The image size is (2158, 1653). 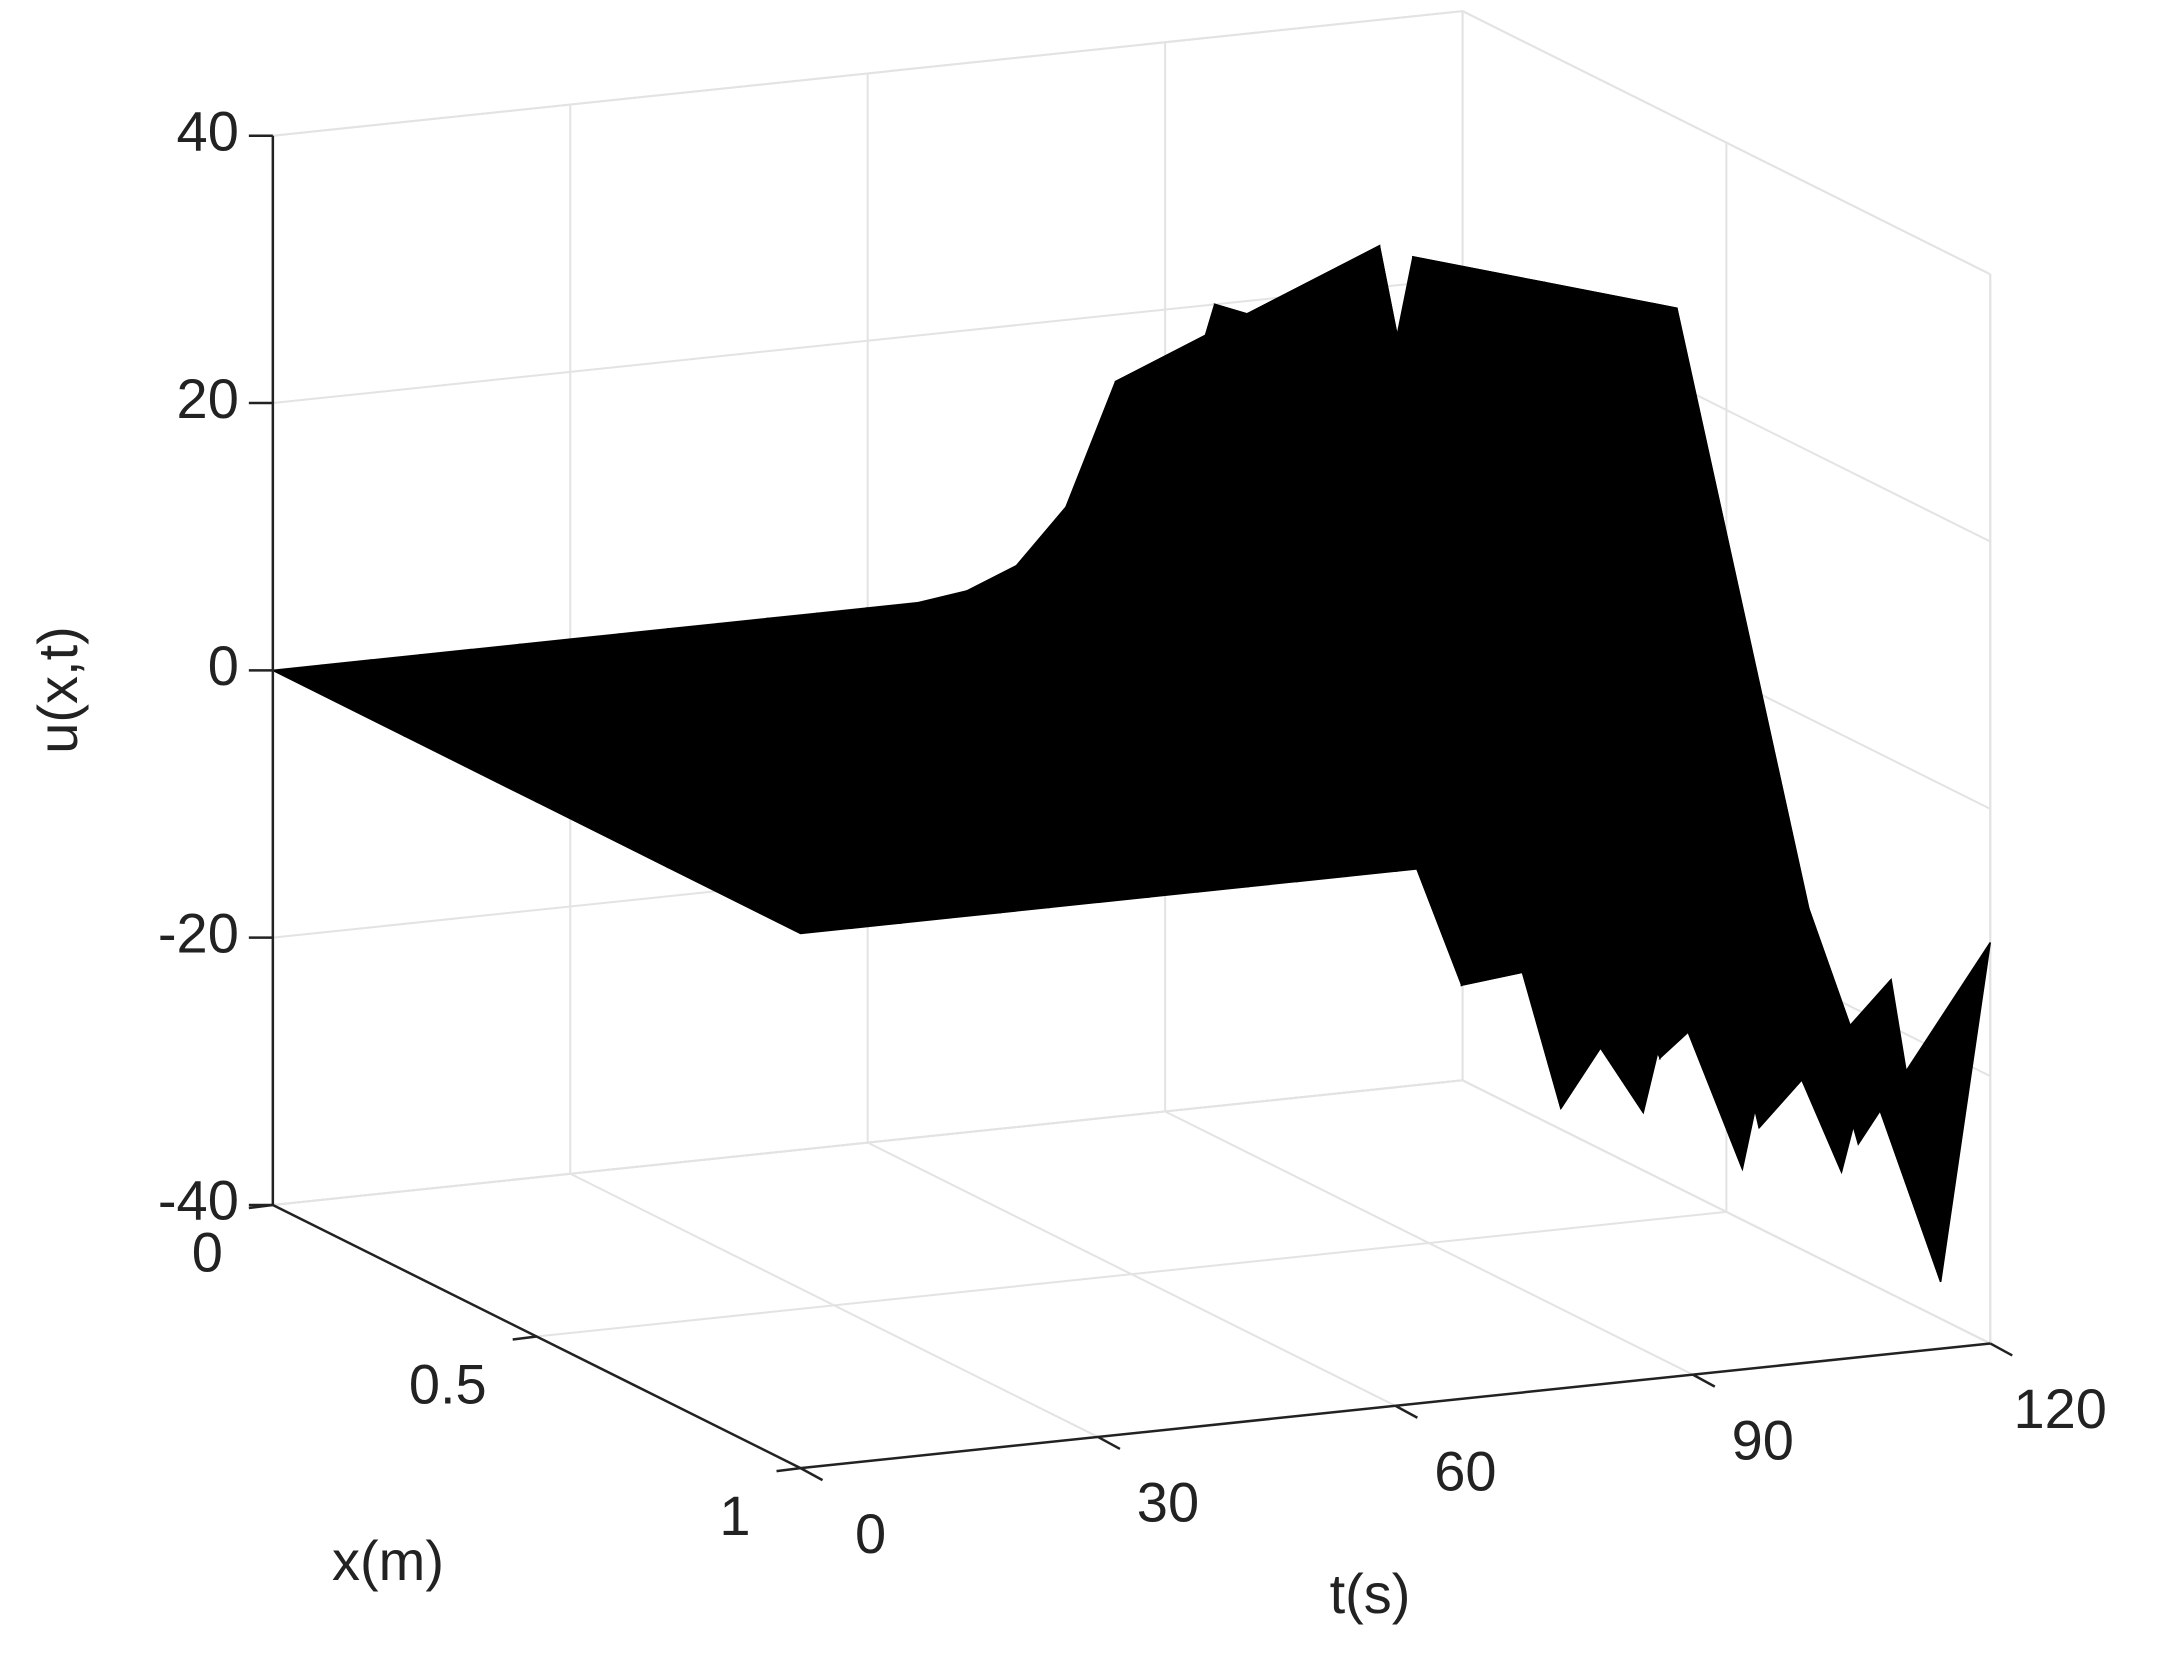 What do you see at coordinates (1465, 1471) in the screenshot?
I see `t-tick-label: 60` at bounding box center [1465, 1471].